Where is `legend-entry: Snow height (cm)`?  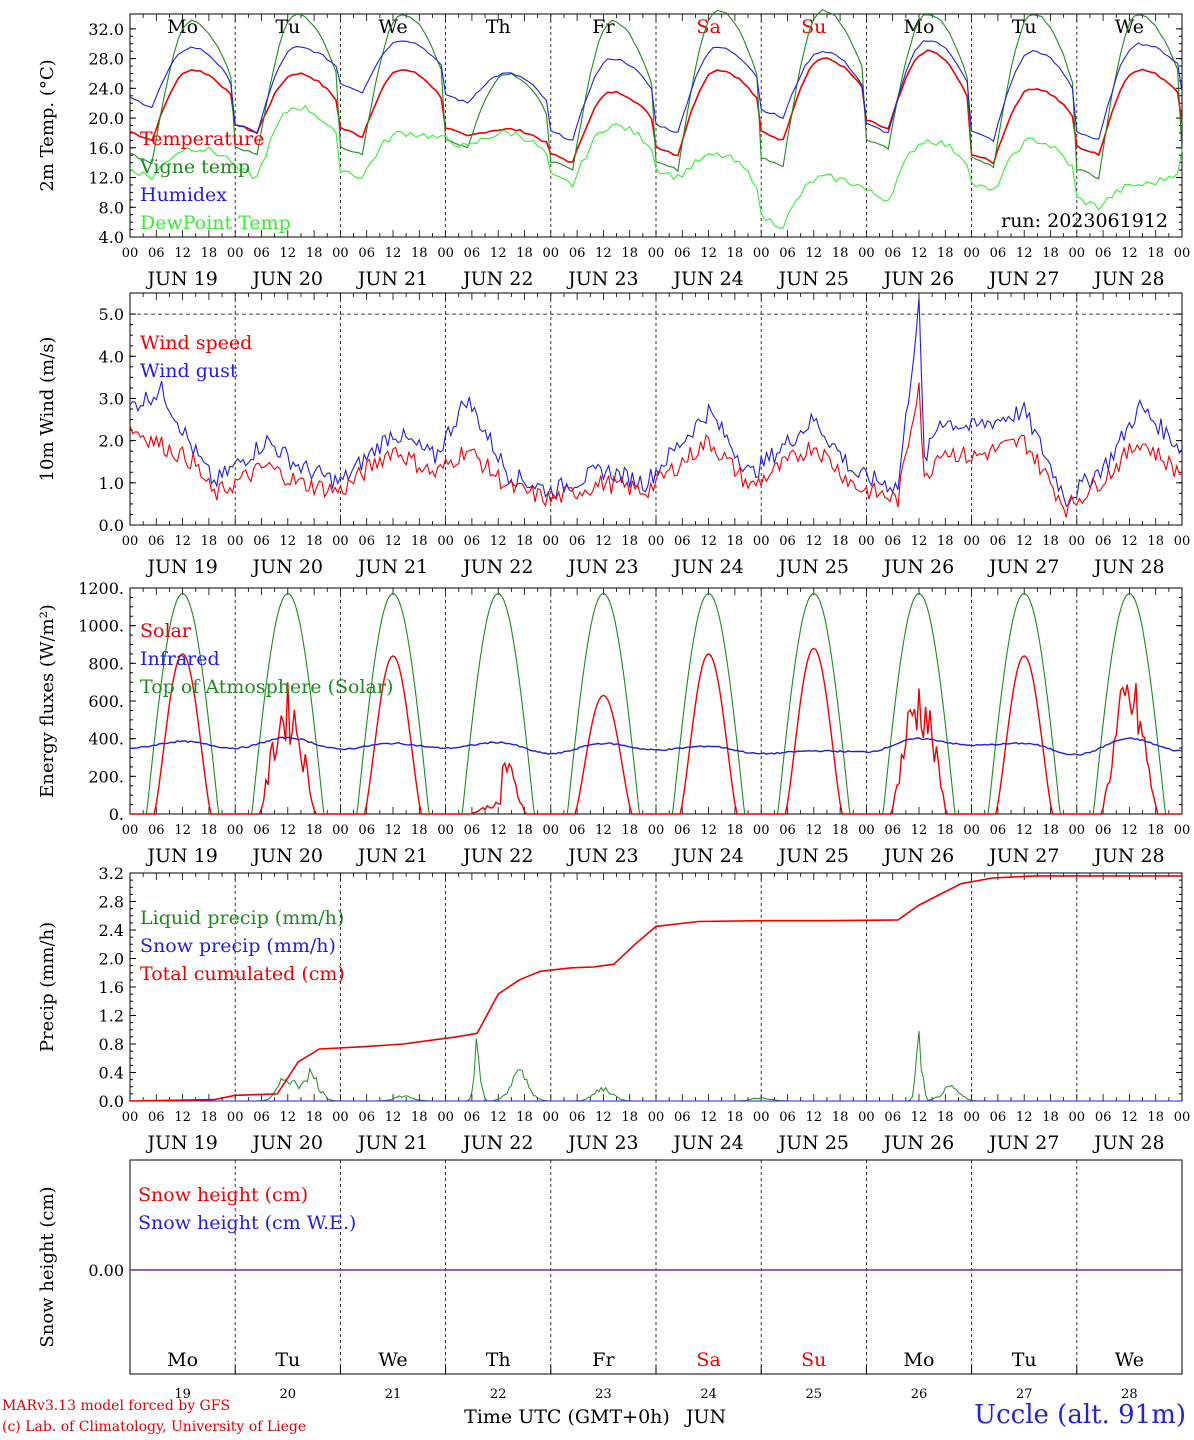
legend-entry: Snow height (cm) is located at coordinates (223, 1195).